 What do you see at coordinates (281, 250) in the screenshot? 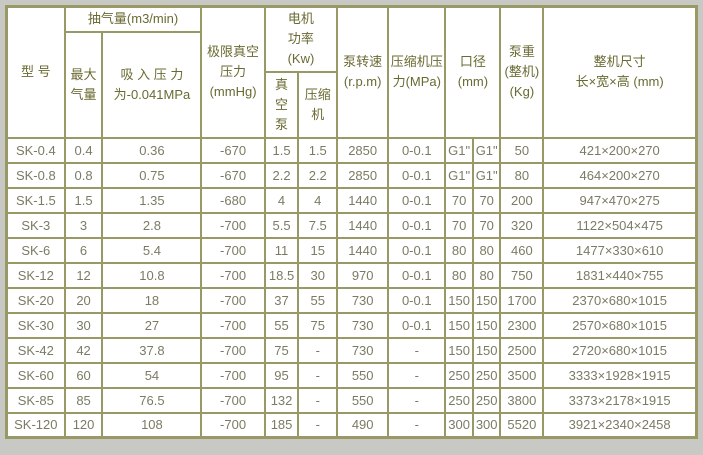
I see `cell-motor-power-vacuum-pump: 11` at bounding box center [281, 250].